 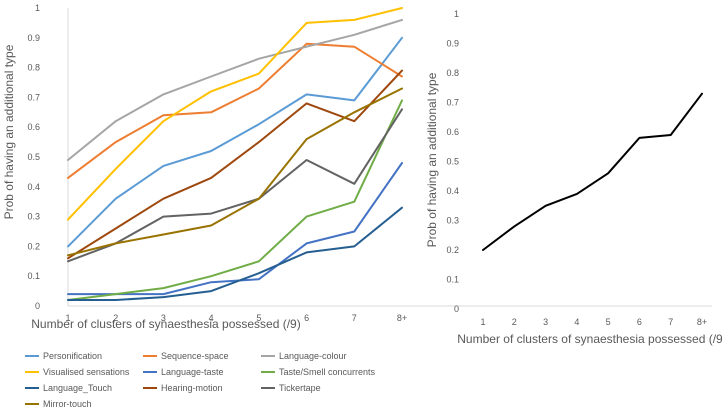 I want to click on c1-y-tick: 0.6, so click(x=33, y=127).